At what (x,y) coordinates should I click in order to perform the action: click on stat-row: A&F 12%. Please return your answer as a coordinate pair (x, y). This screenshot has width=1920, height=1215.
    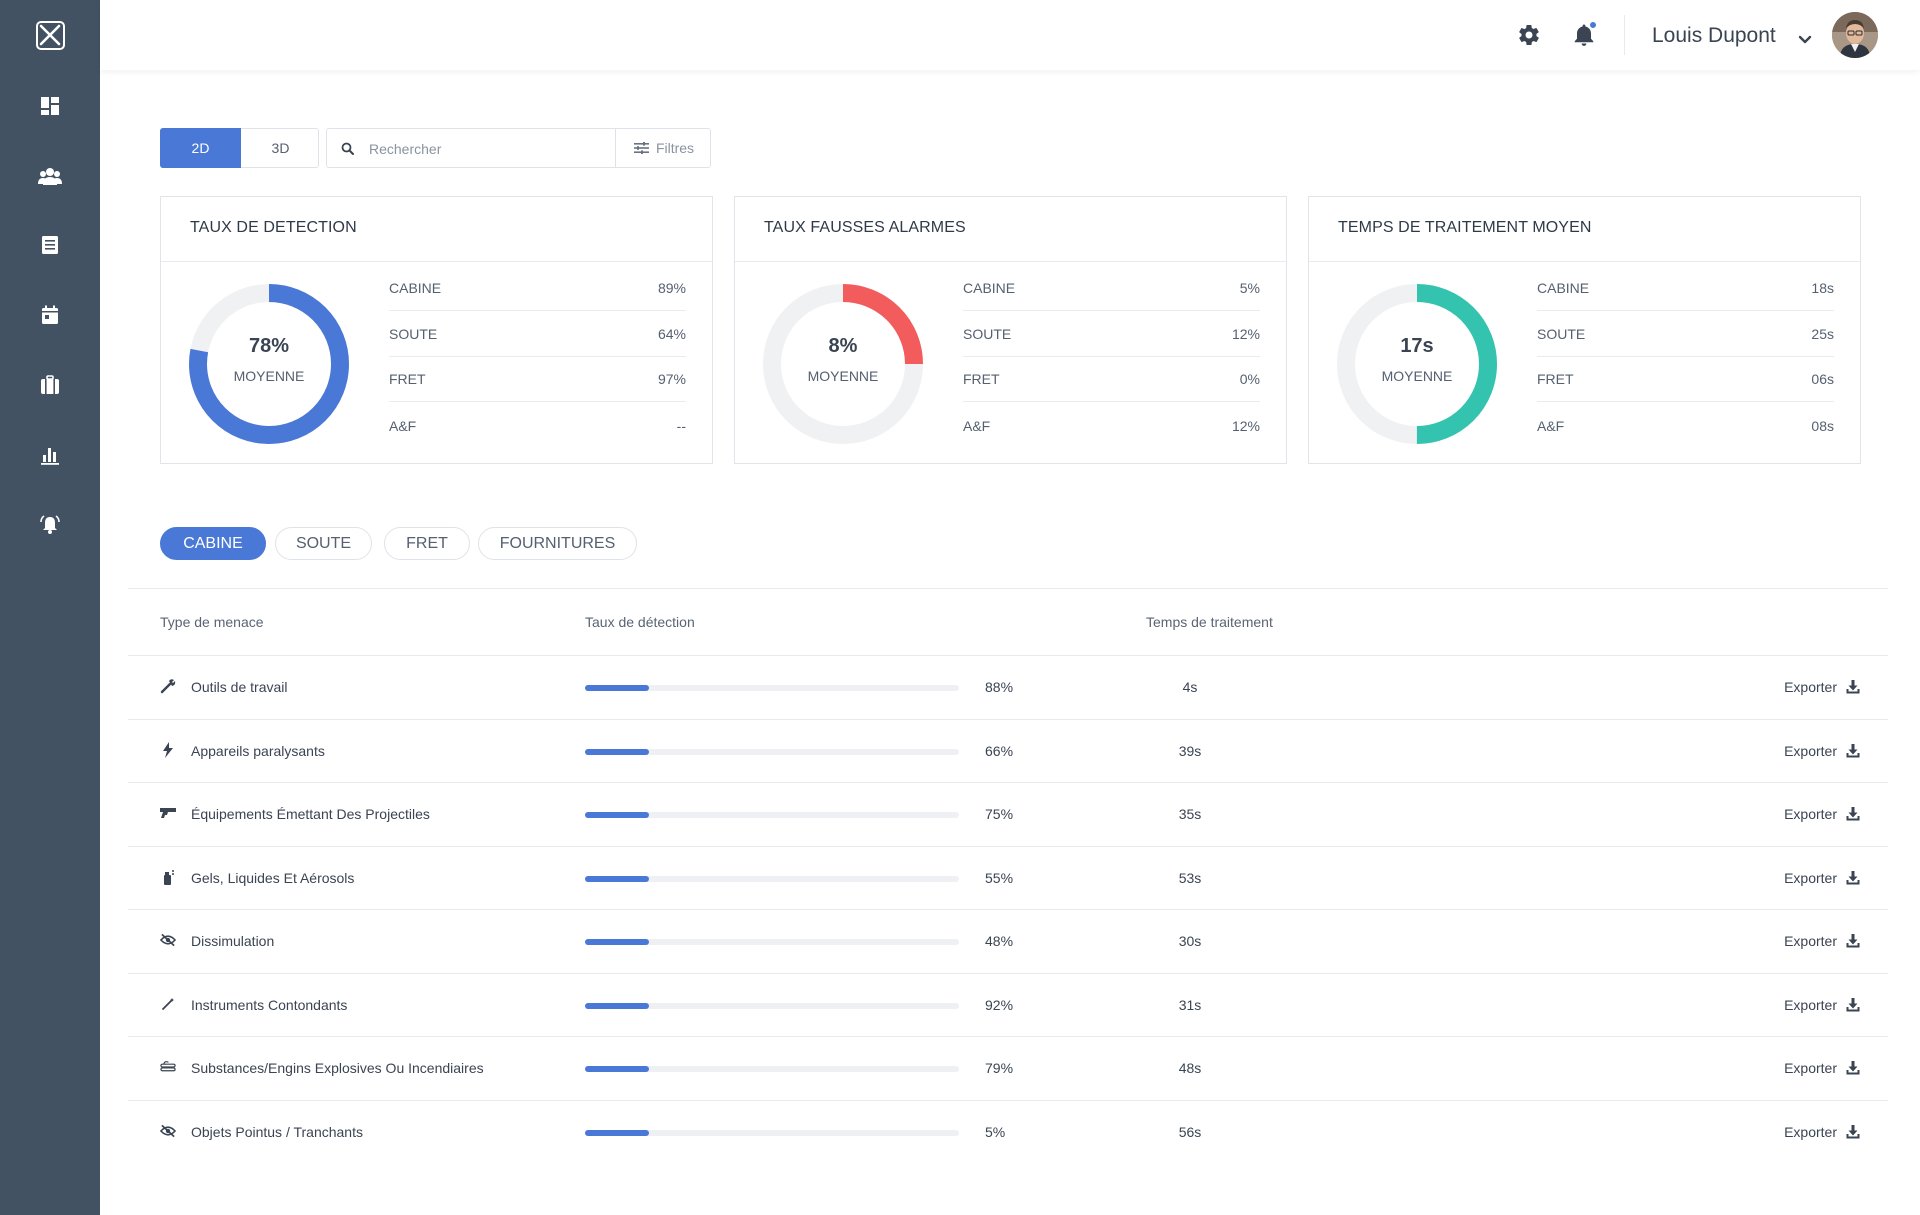
    Looking at the image, I should click on (1111, 426).